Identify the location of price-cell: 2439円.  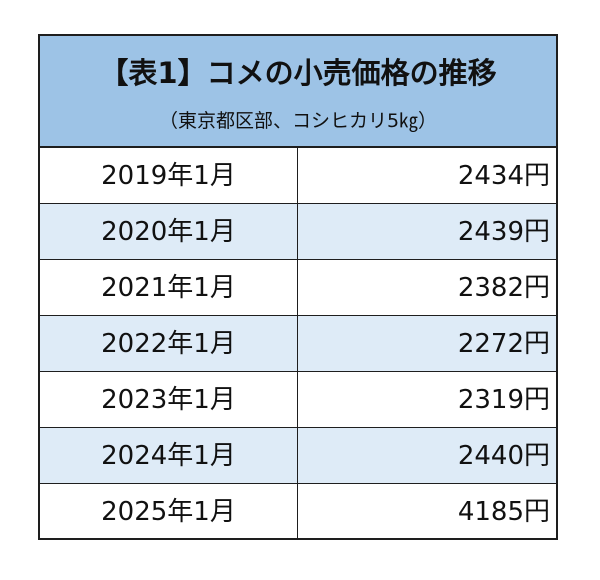
(503, 232).